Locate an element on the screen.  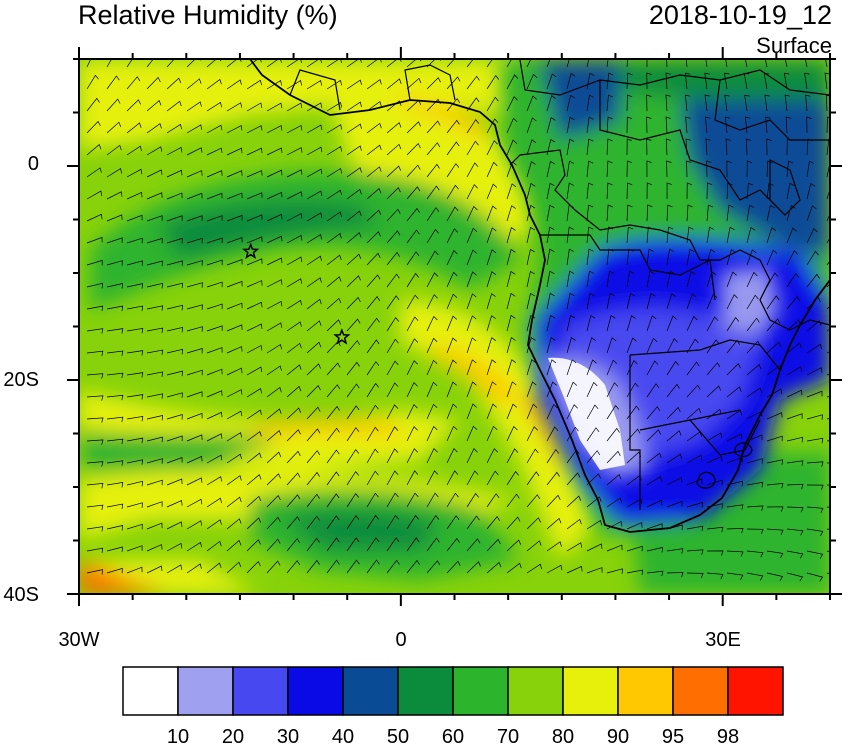
colorbar-label: 50 is located at coordinates (398, 737).